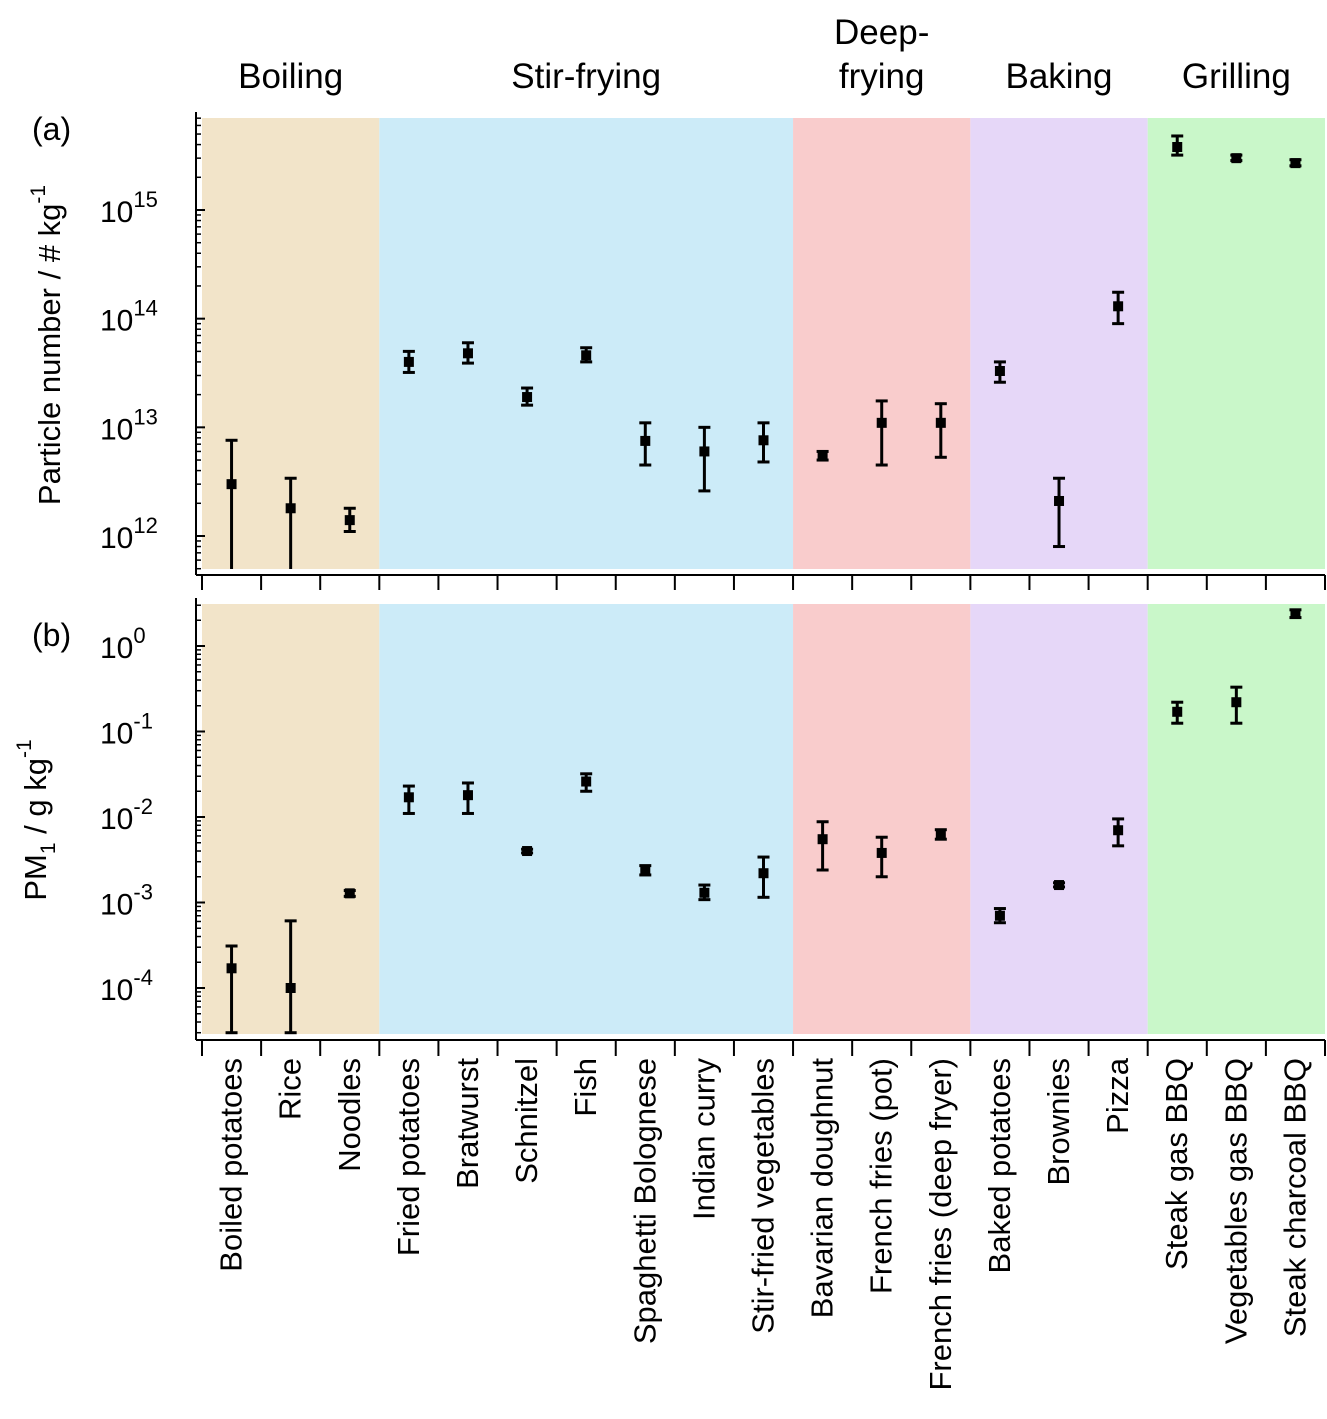 Image resolution: width=1327 pixels, height=1419 pixels. I want to click on category-label-8: Indian curry, so click(703, 1139).